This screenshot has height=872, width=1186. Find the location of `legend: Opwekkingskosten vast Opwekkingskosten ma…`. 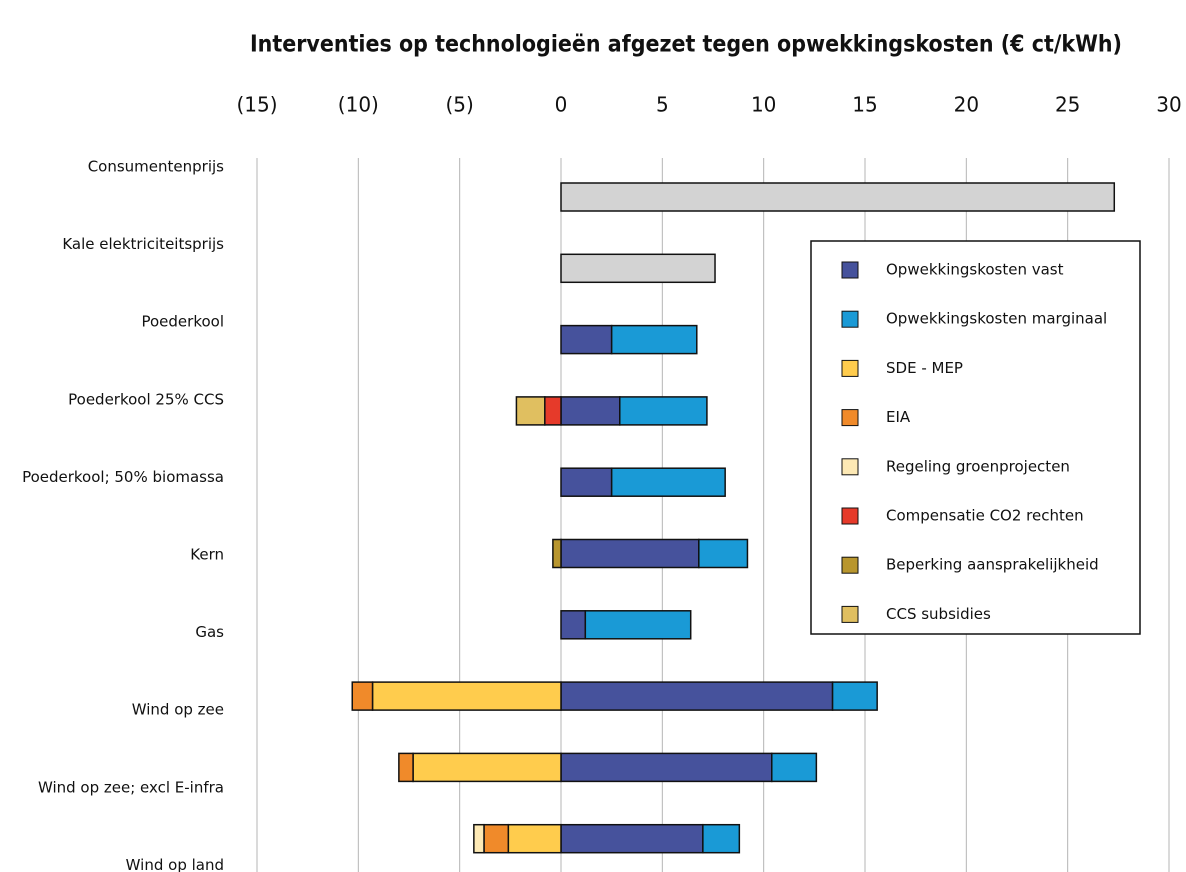

legend: Opwekkingskosten vast Opwekkingskosten ma… is located at coordinates (975, 437).